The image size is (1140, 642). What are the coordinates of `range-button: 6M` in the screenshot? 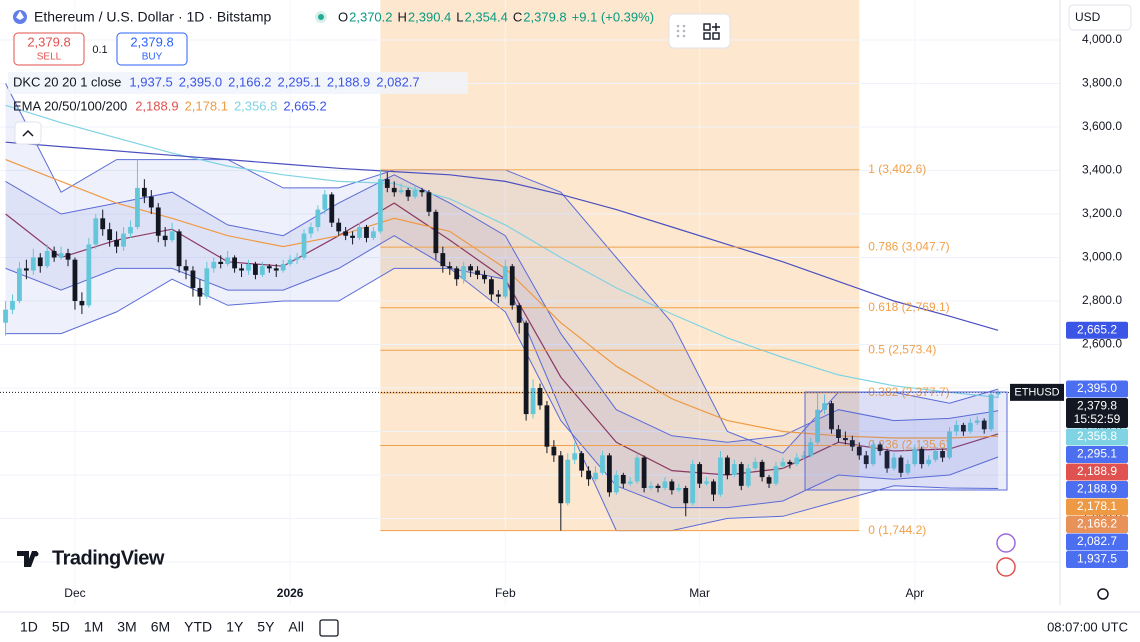 It's located at (160, 627).